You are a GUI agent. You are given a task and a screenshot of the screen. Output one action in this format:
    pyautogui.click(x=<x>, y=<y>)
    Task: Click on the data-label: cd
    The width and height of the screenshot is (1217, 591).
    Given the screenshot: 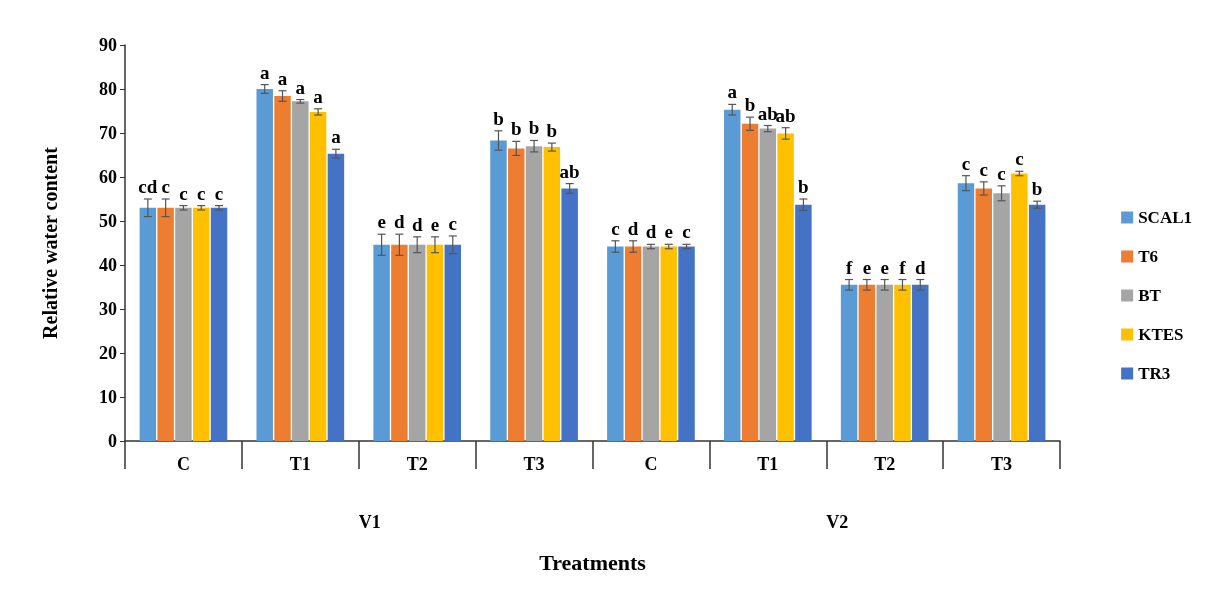 What is the action you would take?
    pyautogui.click(x=148, y=186)
    